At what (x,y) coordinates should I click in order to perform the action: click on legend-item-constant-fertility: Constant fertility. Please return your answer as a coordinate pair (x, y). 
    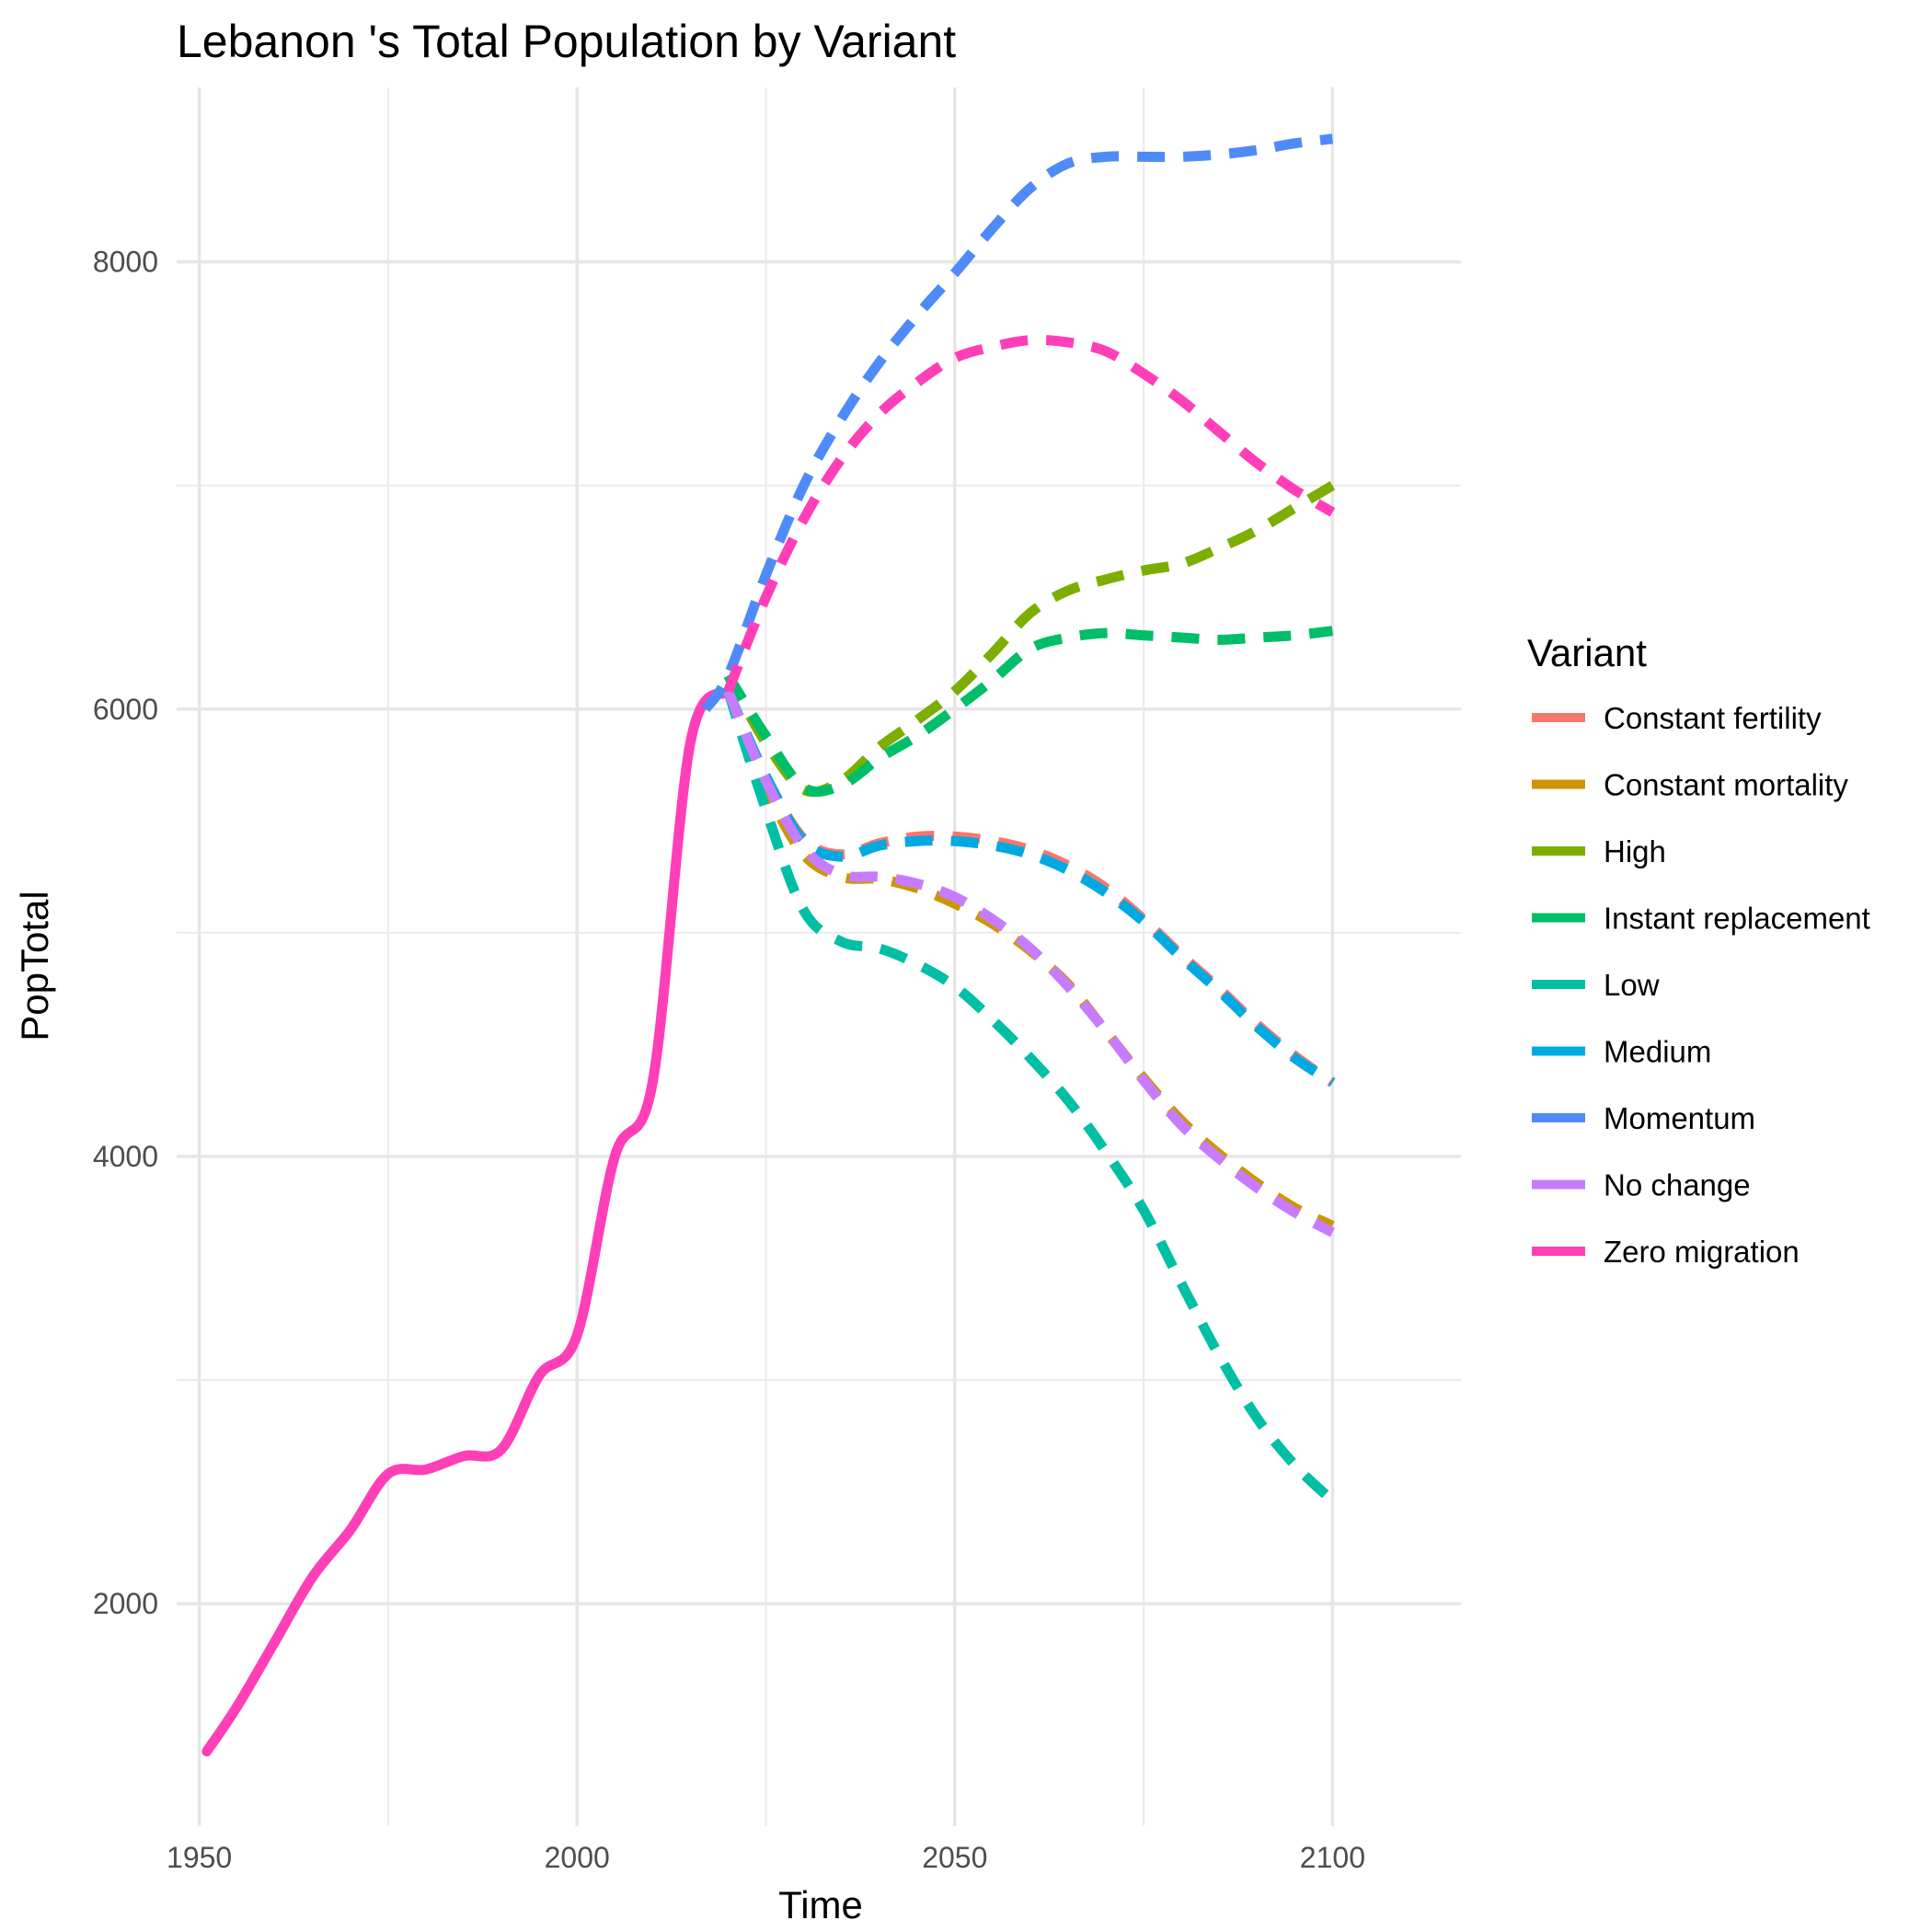
    Looking at the image, I should click on (1677, 718).